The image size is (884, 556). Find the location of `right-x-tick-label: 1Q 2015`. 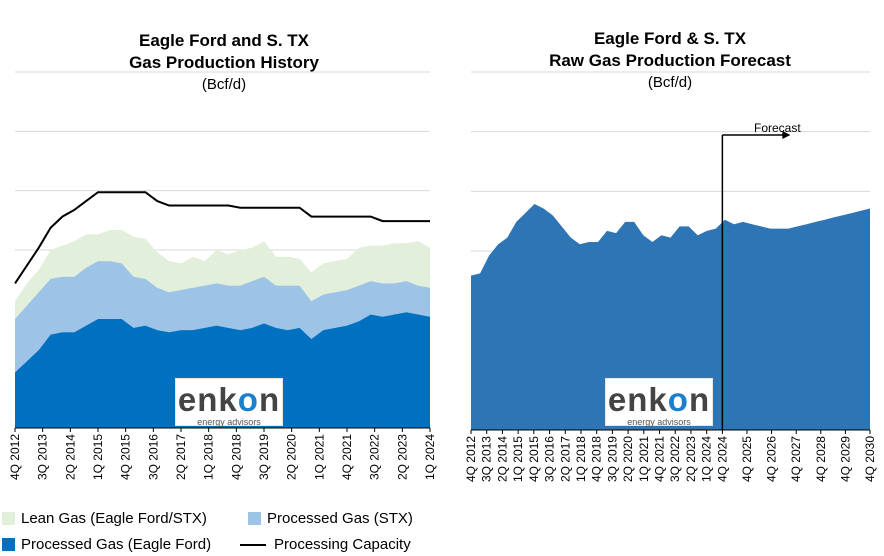

right-x-tick-label: 1Q 2015 is located at coordinates (518, 459).